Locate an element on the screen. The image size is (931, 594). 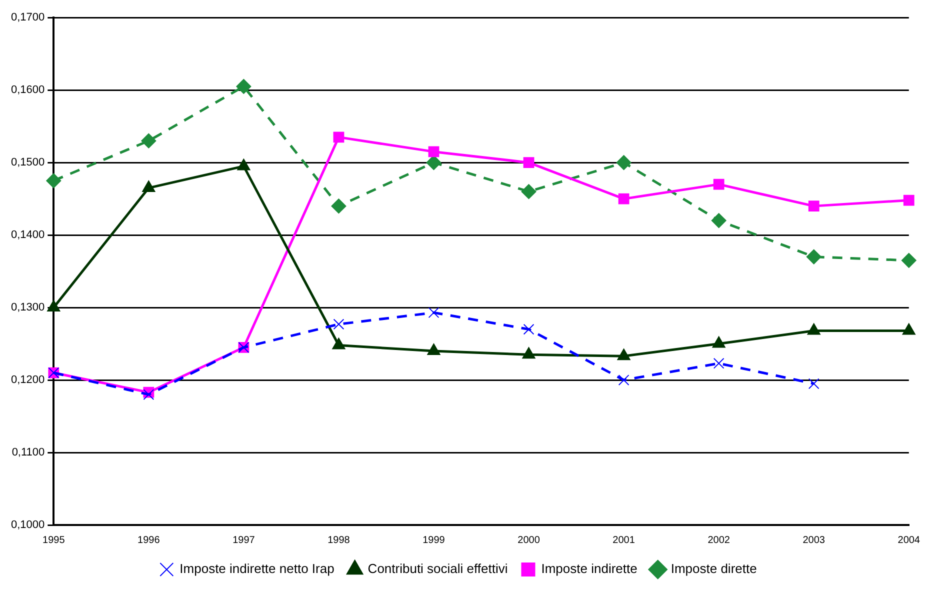
x-tick-label: 2001 is located at coordinates (624, 540).